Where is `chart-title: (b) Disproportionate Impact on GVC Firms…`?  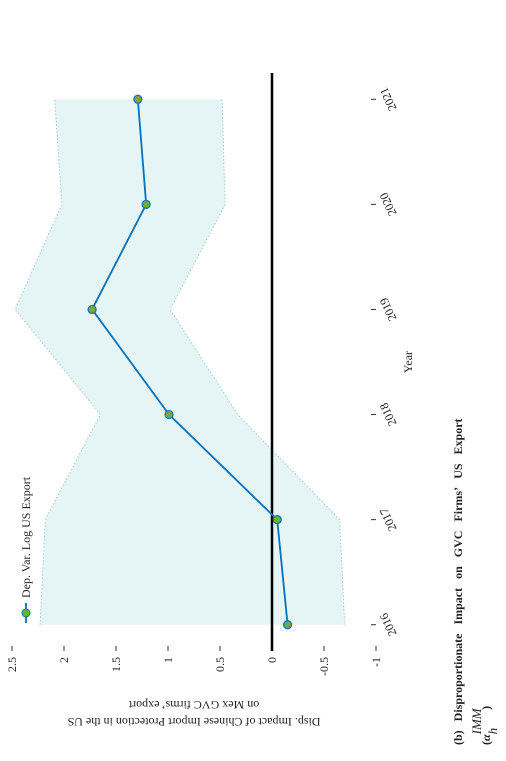
chart-title: (b) Disproportionate Impact on GVC Firms… is located at coordinates (458, 581).